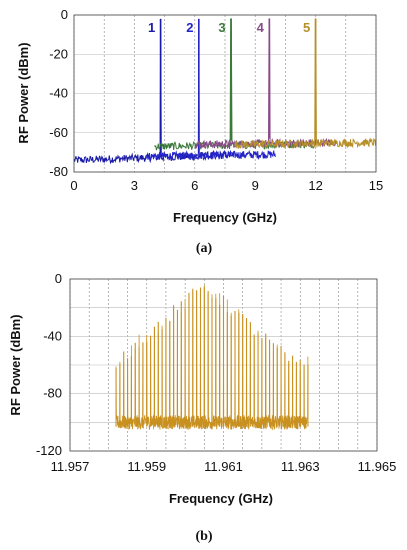 This screenshot has height=550, width=407. Describe the element at coordinates (146, 466) in the screenshot. I see `x-tick-label: 11.959` at that location.